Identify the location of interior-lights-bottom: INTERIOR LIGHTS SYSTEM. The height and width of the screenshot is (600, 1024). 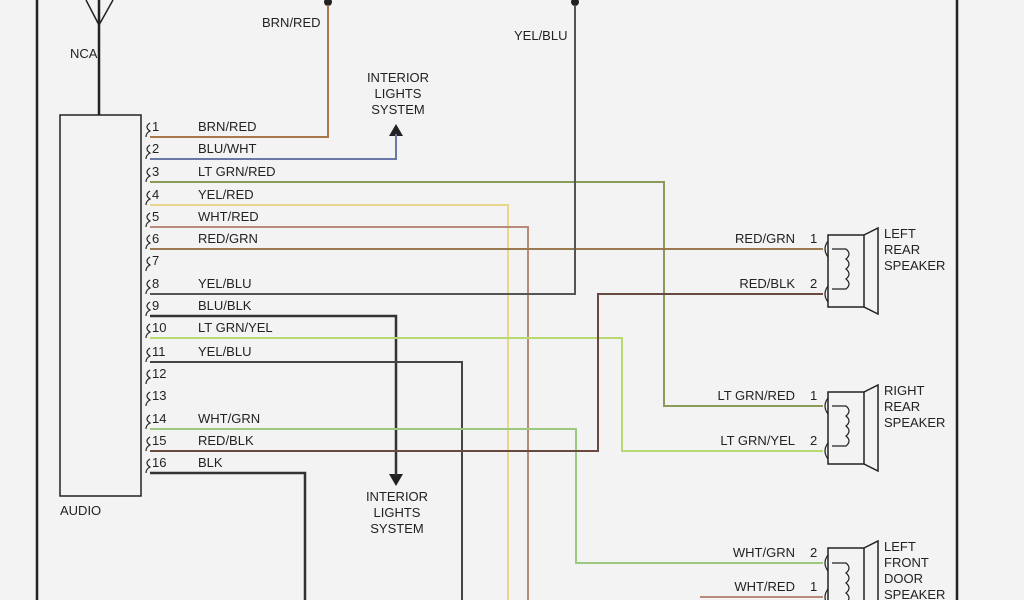
(397, 505).